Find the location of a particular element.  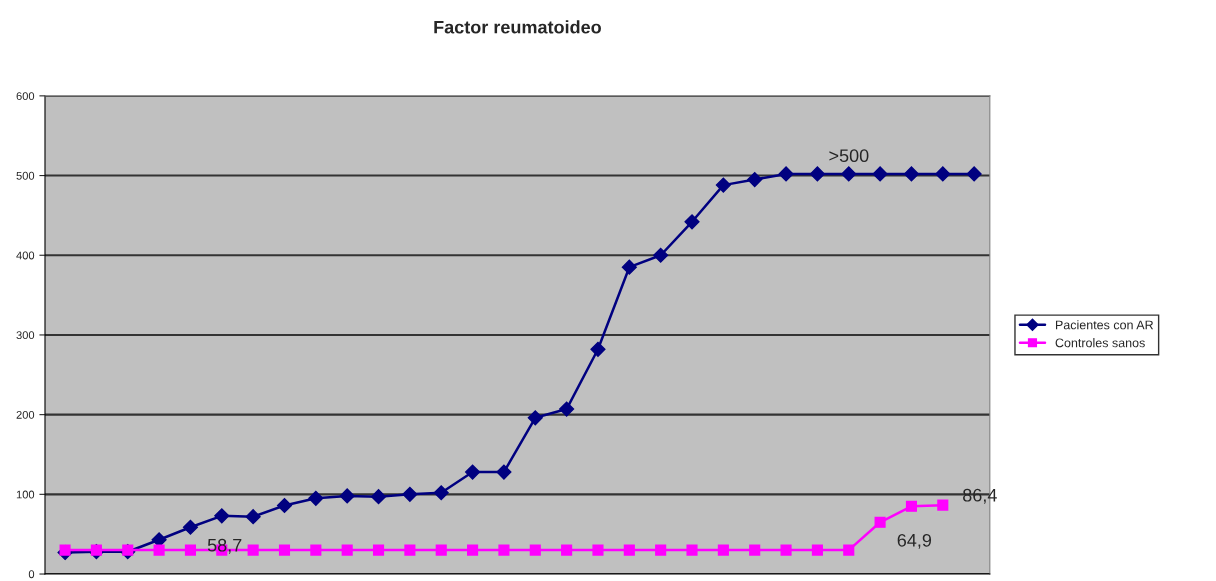

chart-title: Factor reumatoideo is located at coordinates (517, 27).